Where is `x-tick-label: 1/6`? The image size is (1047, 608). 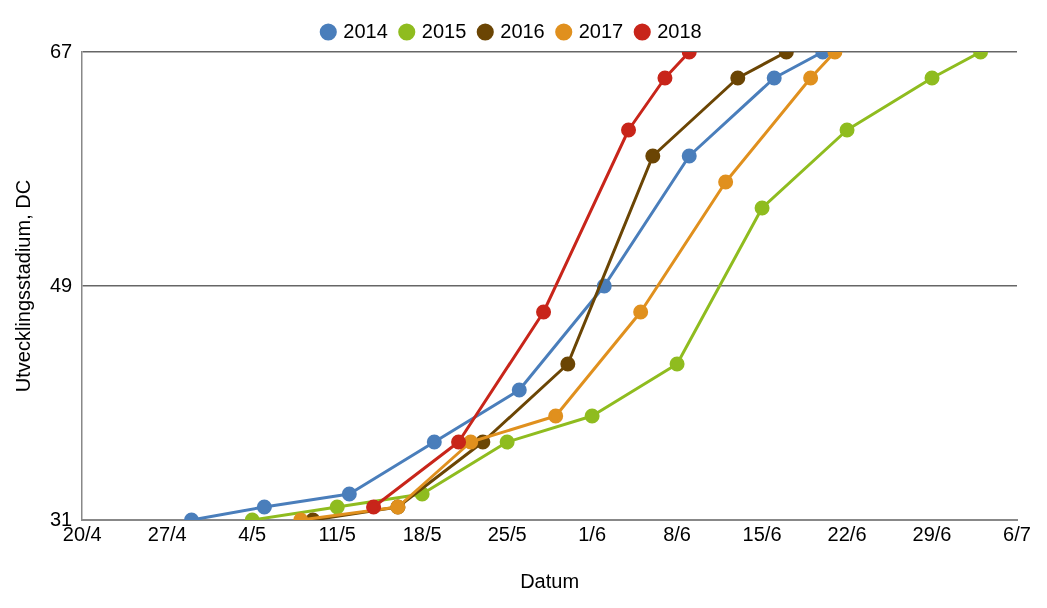 x-tick-label: 1/6 is located at coordinates (592, 533).